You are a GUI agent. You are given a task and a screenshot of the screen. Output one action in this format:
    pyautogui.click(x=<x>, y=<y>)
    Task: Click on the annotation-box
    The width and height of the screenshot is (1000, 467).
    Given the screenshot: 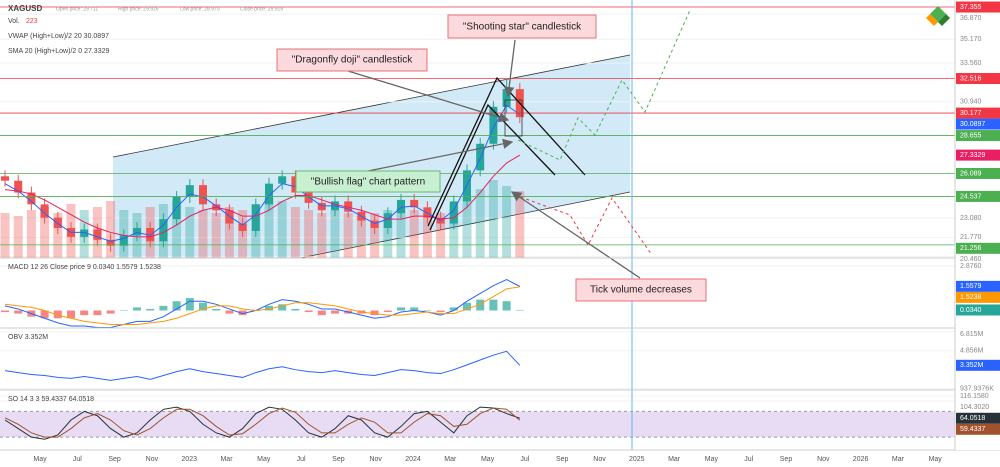 What is the action you would take?
    pyautogui.click(x=368, y=181)
    